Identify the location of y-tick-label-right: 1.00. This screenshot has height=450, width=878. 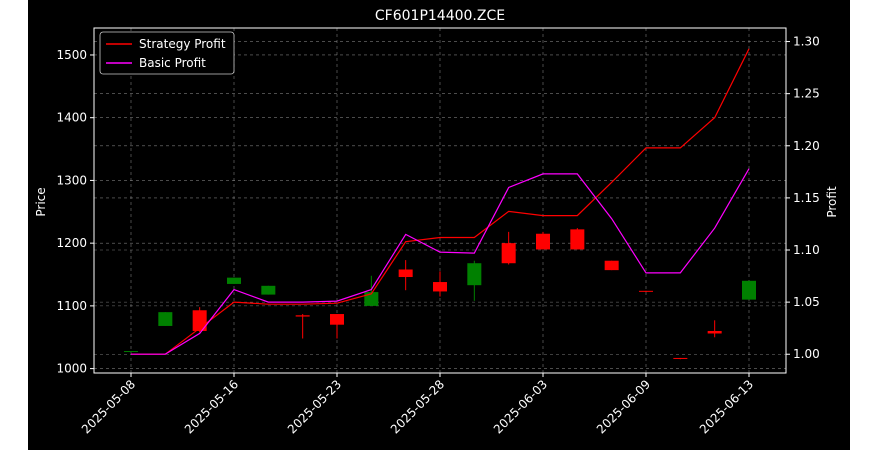
(806, 354).